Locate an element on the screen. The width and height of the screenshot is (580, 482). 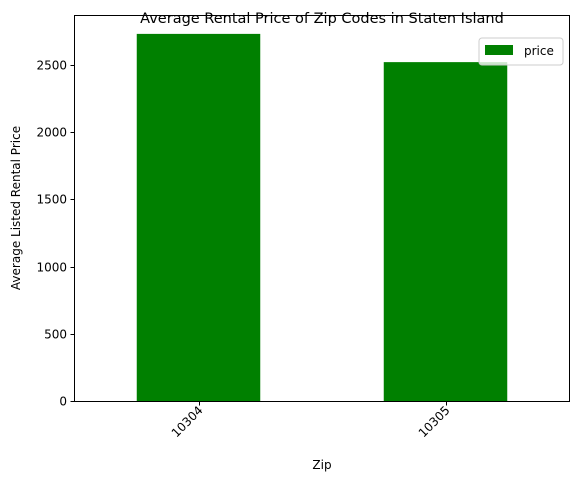
legend-swatch is located at coordinates (499, 50).